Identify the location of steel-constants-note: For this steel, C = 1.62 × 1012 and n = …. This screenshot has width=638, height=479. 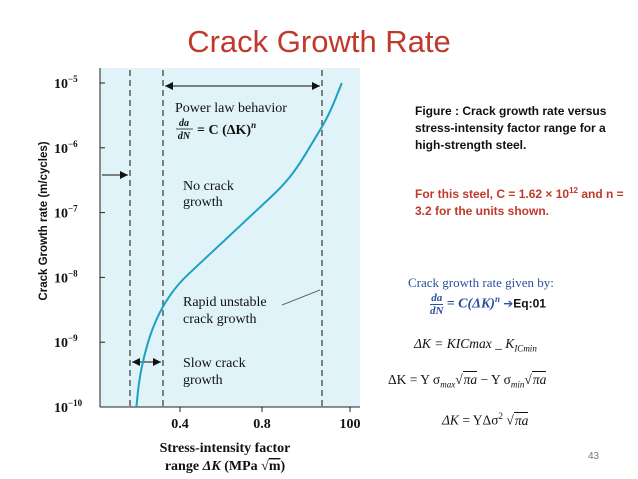
(519, 202).